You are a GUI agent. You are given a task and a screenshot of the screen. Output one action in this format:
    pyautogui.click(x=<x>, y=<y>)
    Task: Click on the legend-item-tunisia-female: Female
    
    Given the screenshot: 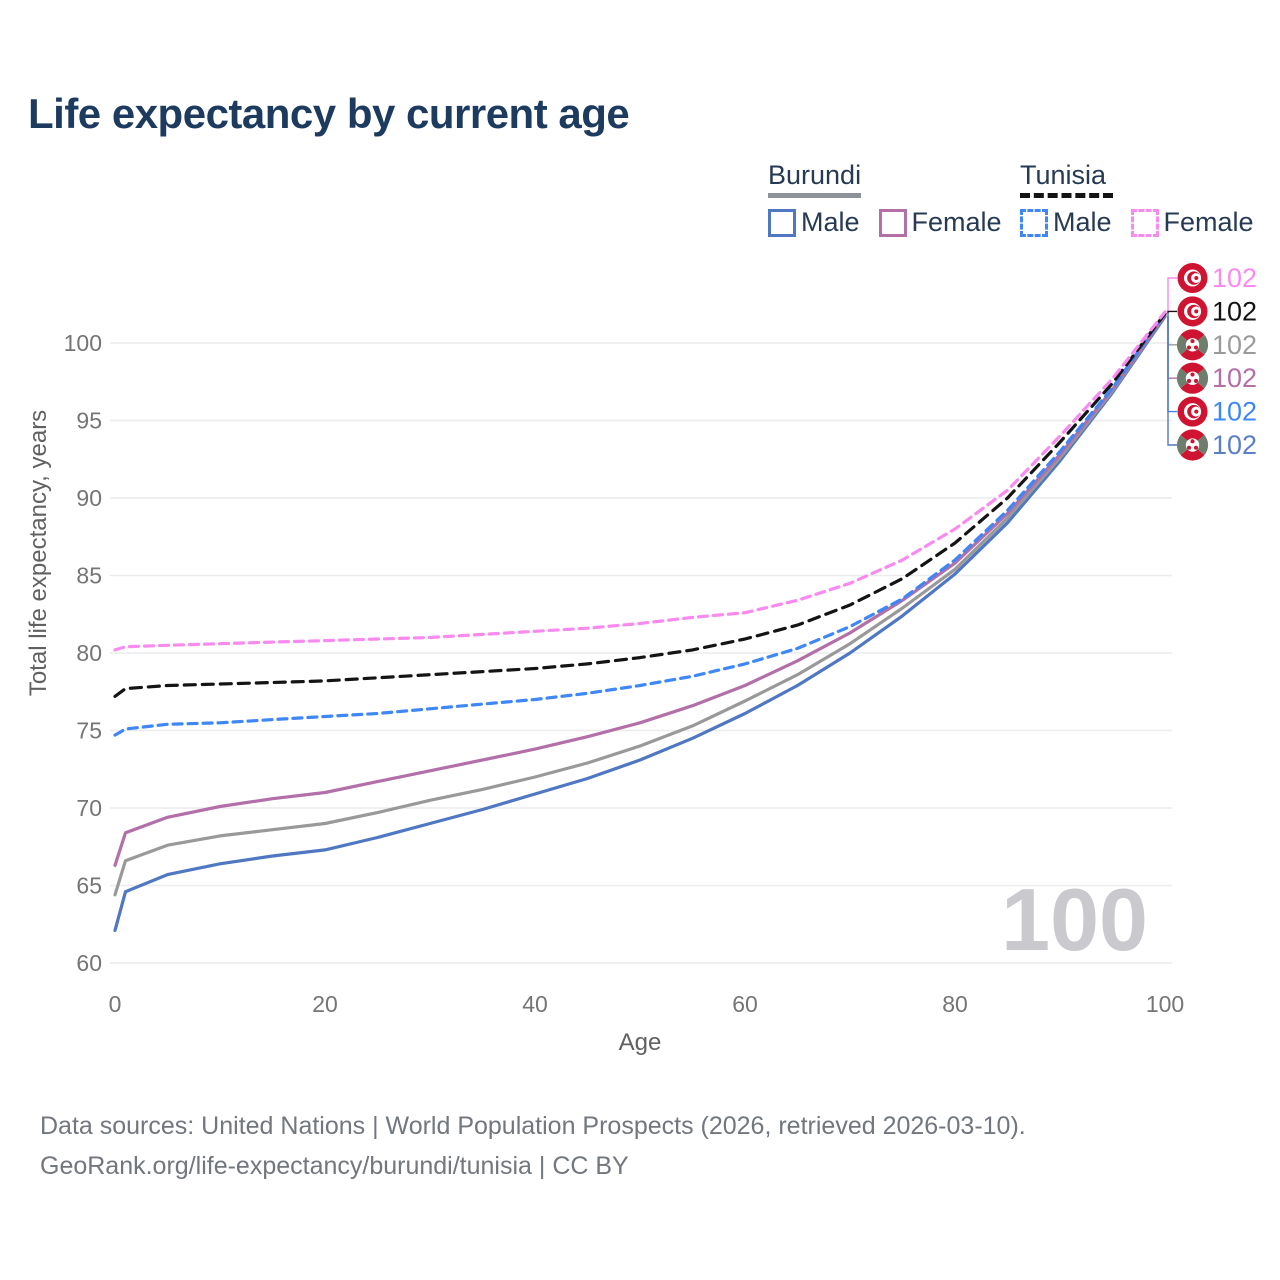 What is the action you would take?
    pyautogui.click(x=1192, y=222)
    